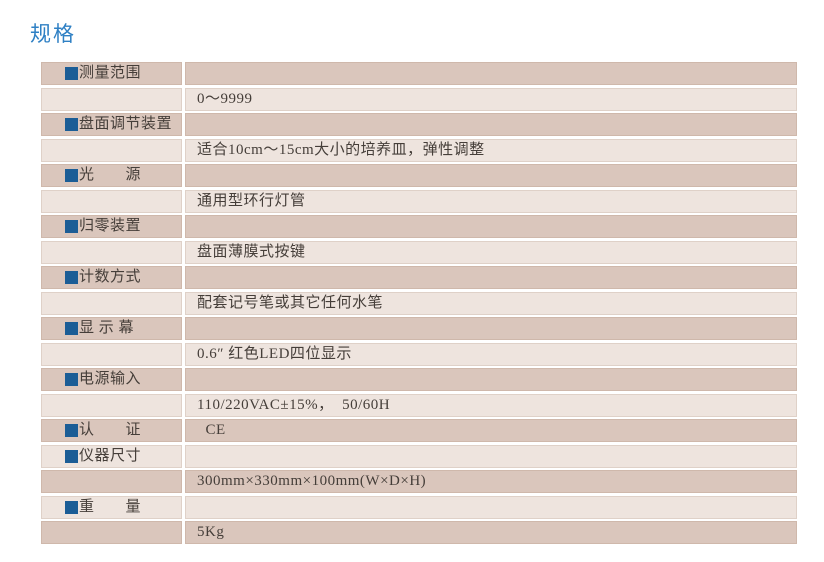 This screenshot has width=824, height=562. I want to click on spec-label-cell: 光 源, so click(111, 175).